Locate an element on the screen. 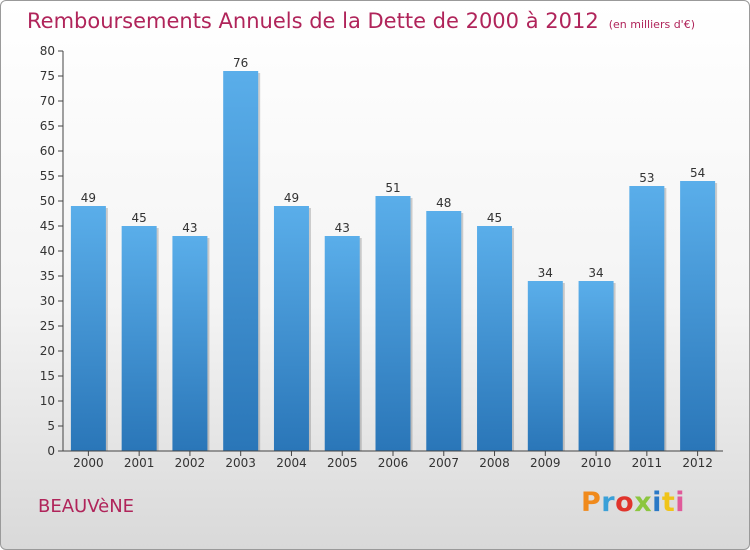 This screenshot has height=550, width=750. data-label: 76 is located at coordinates (240, 63).